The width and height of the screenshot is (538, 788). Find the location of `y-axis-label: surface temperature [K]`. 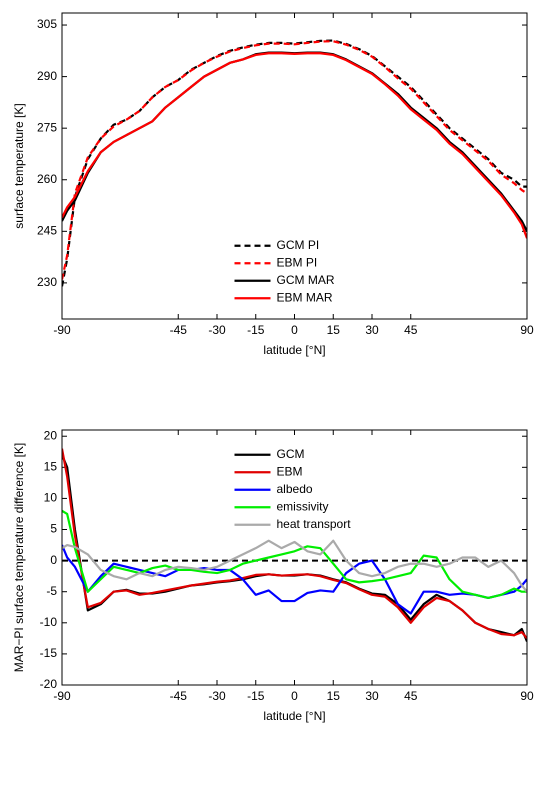

y-axis-label: surface temperature [K] is located at coordinates (19, 165).